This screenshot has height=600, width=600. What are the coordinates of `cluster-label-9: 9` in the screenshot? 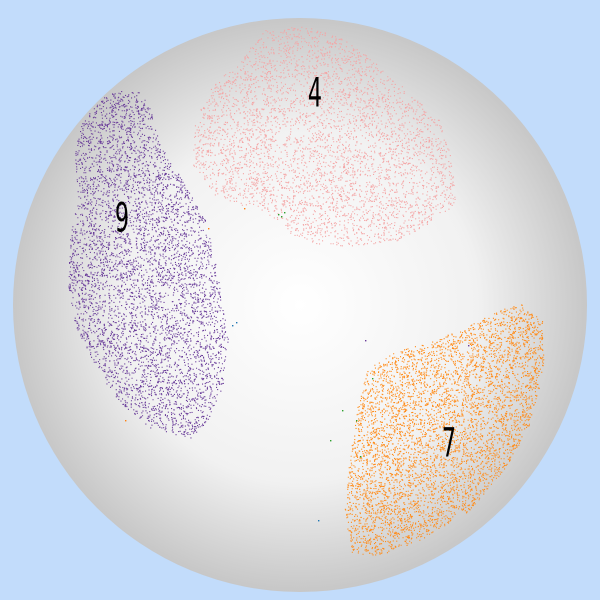 It's located at (122, 217).